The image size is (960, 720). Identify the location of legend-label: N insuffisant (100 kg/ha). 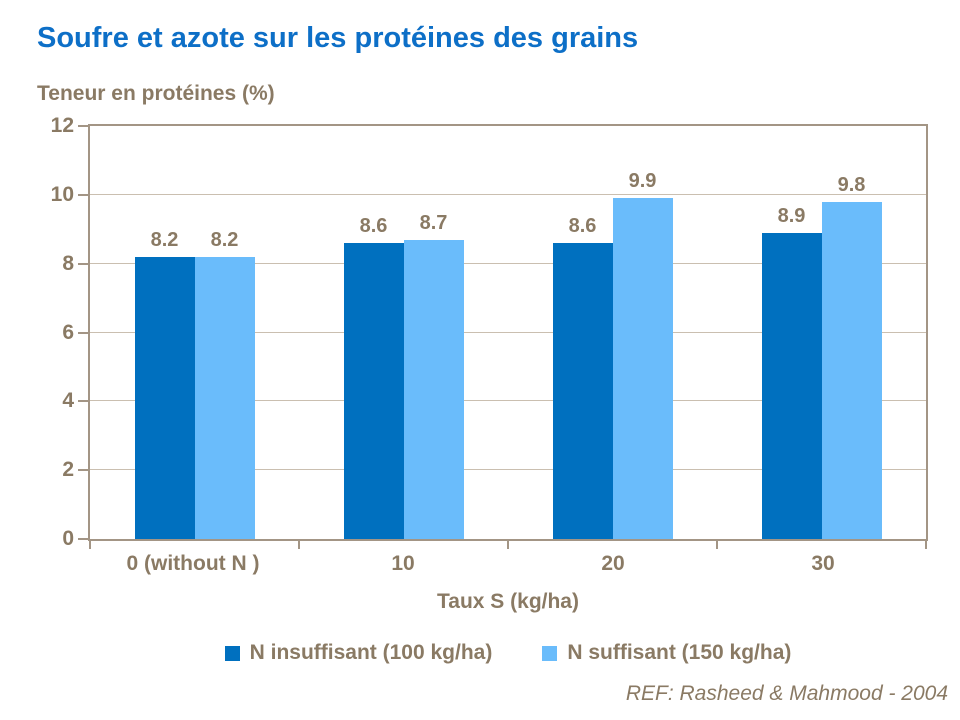
(371, 652).